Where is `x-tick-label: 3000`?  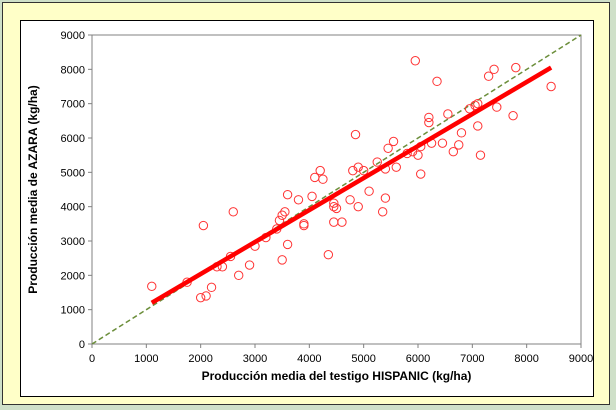 x-tick-label: 3000 is located at coordinates (255, 359).